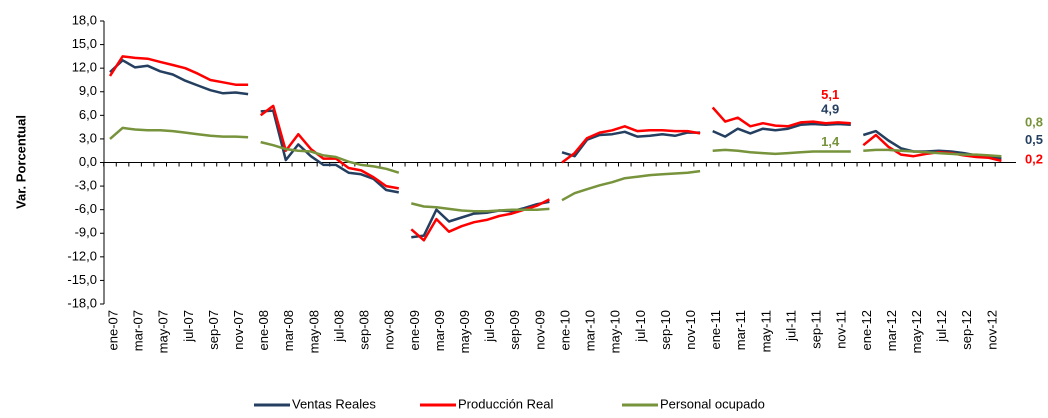 This screenshot has width=1048, height=418. What do you see at coordinates (82, 302) in the screenshot?
I see `y-tick-label: -18,0` at bounding box center [82, 302].